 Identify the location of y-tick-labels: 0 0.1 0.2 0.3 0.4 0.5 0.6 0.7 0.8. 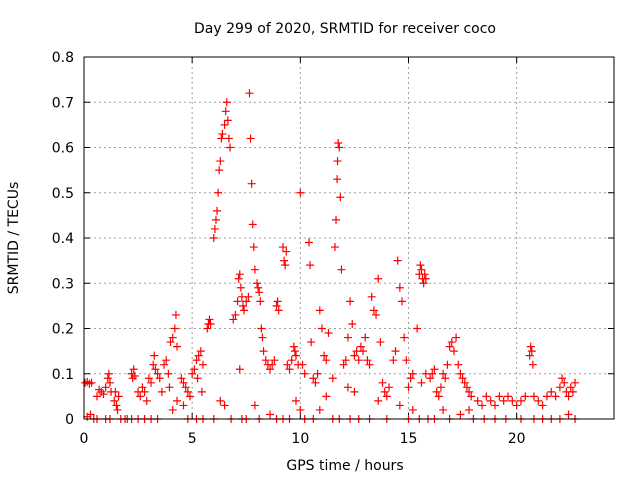
(63, 239).